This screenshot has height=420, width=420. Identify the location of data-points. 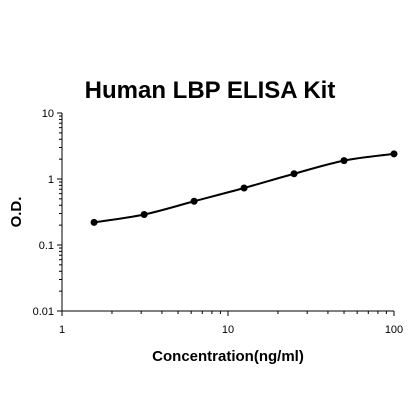
(244, 188).